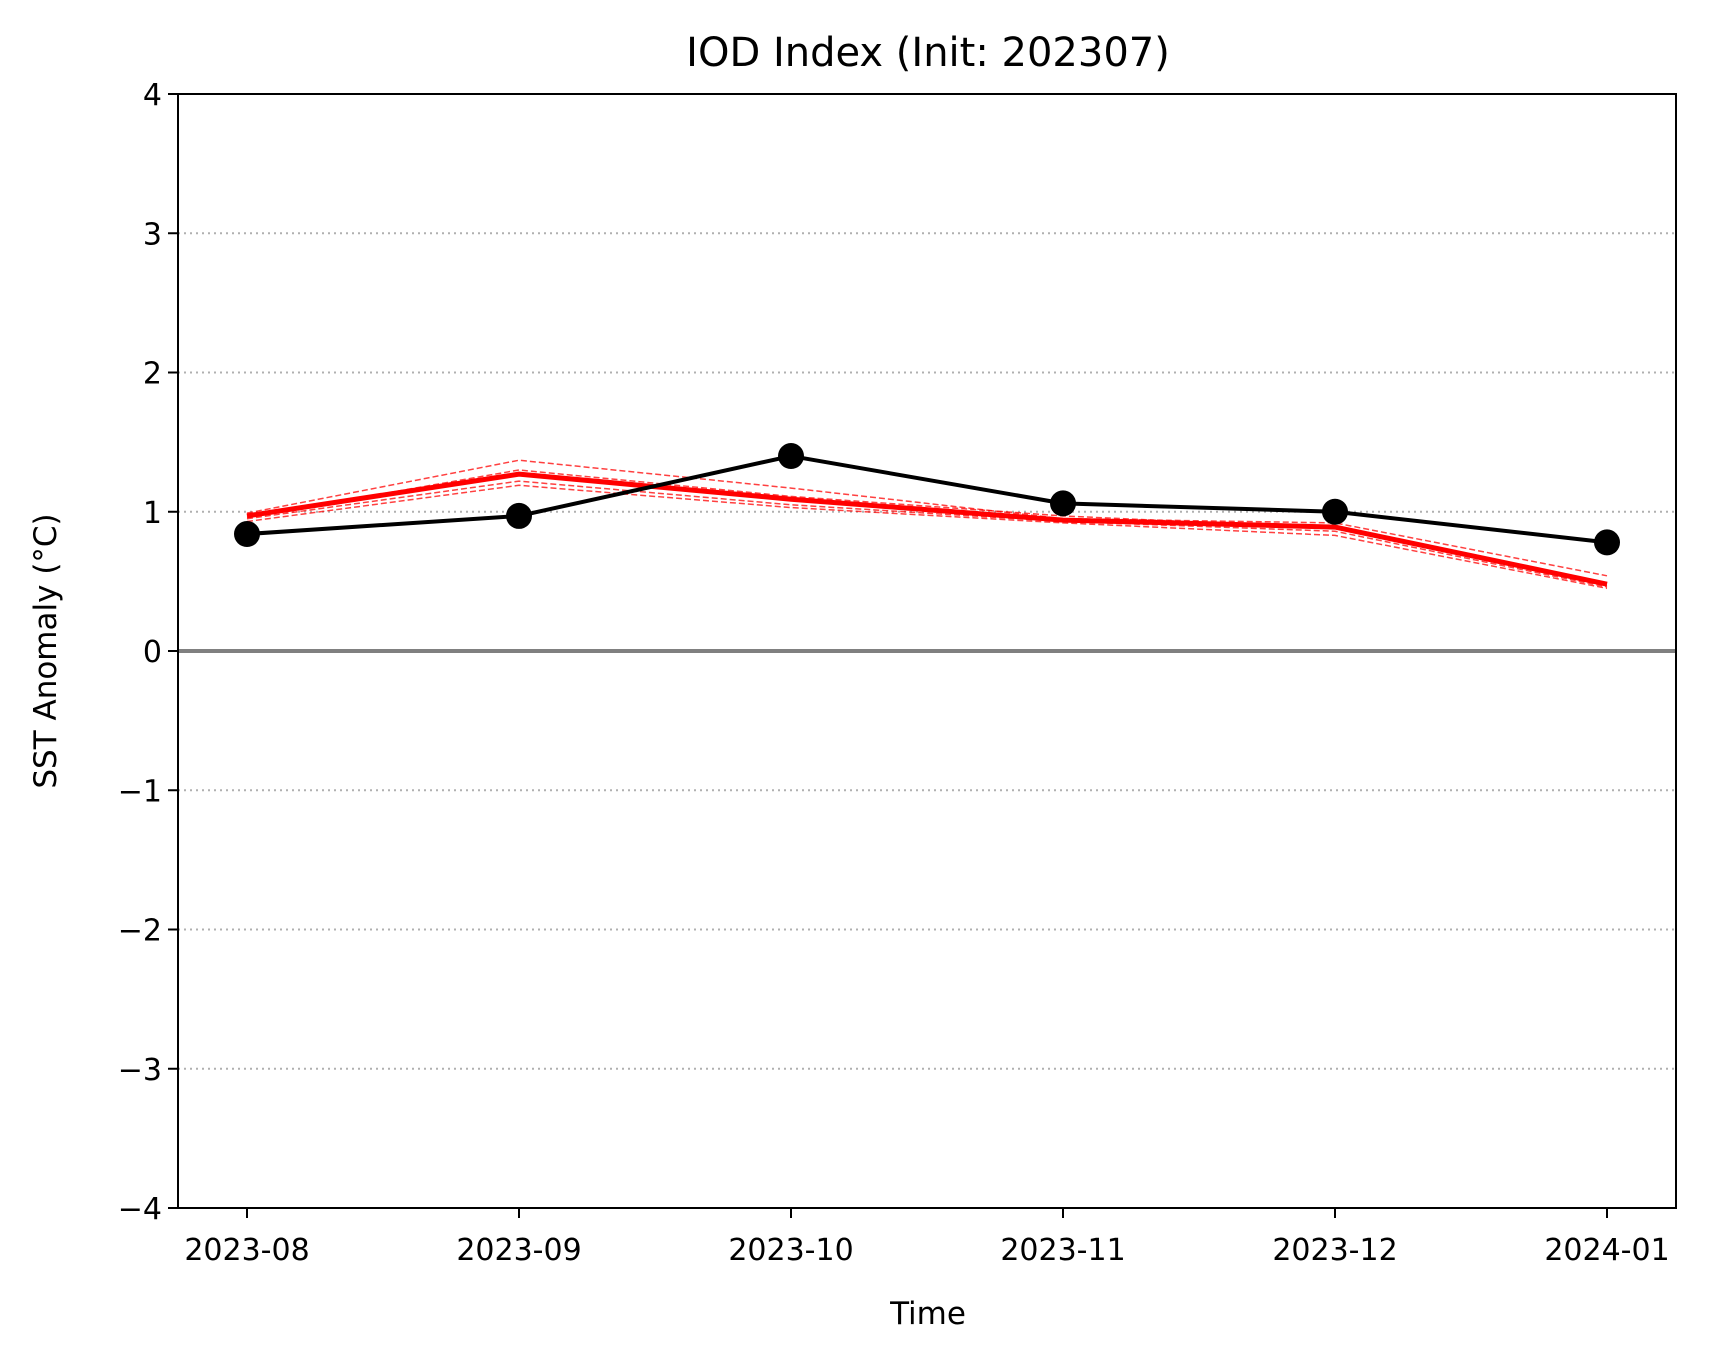 This screenshot has width=1714, height=1357. I want to click on y-tick-label: 1, so click(152, 513).